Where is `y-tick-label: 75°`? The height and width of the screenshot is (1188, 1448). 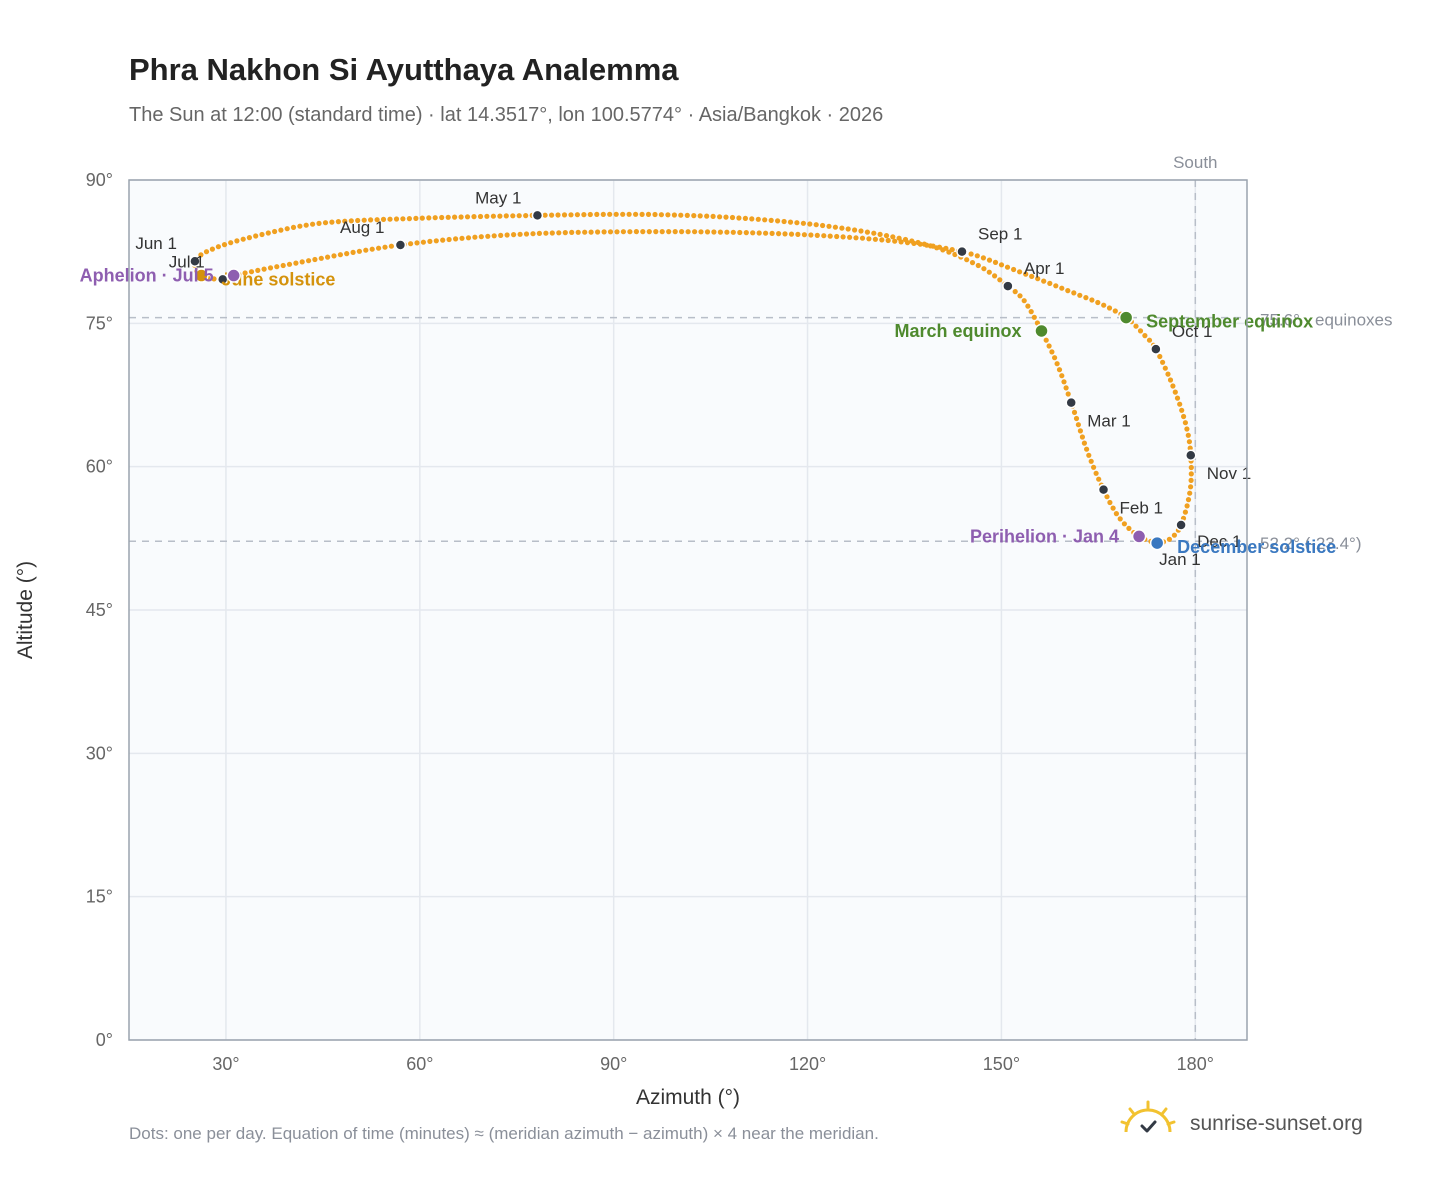
y-tick-label: 75° is located at coordinates (99, 323).